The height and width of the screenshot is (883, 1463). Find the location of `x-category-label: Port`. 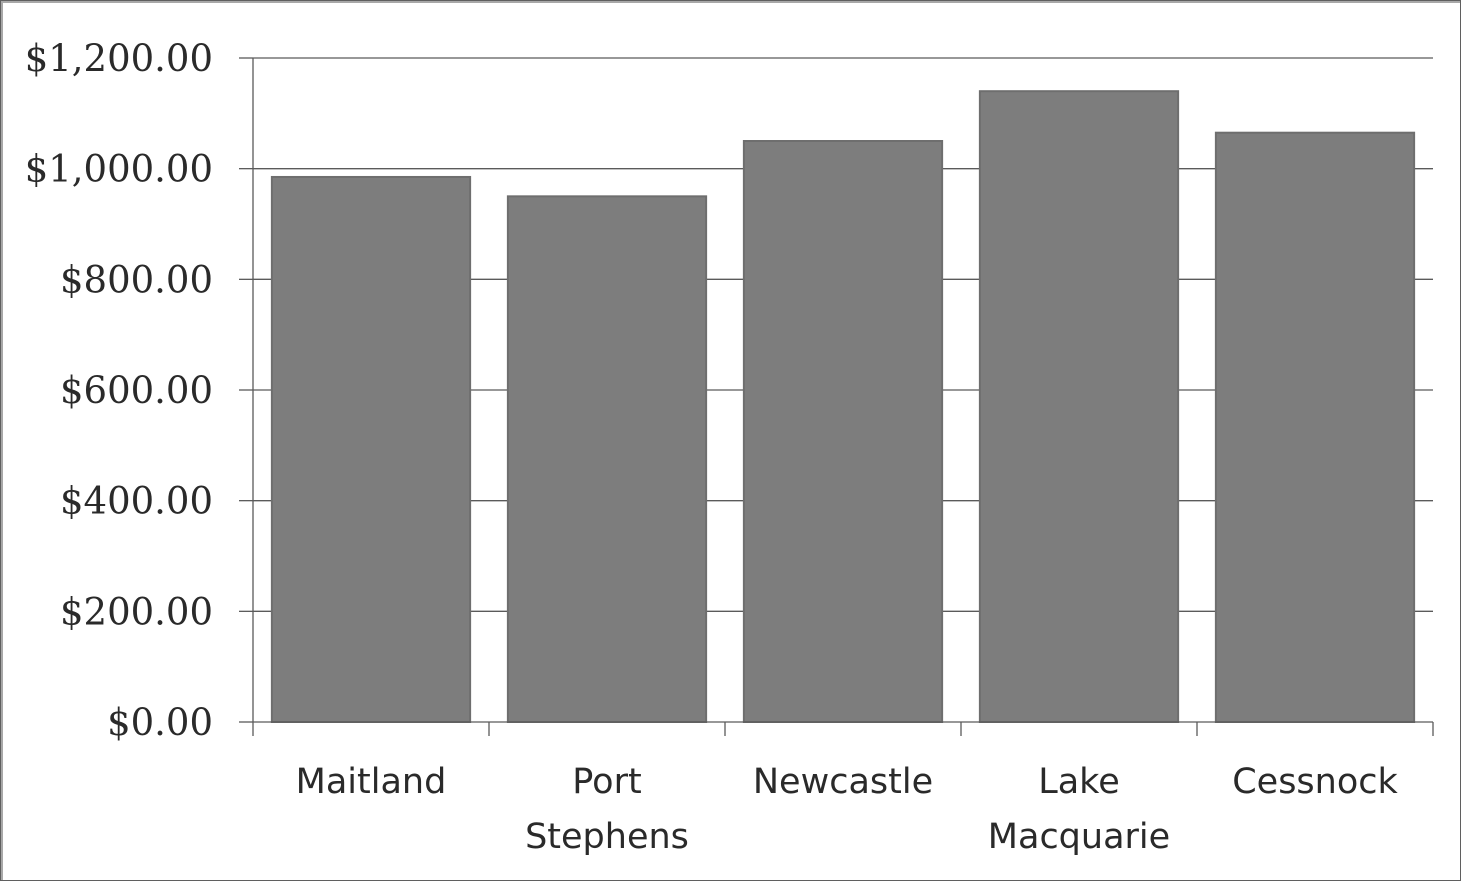

x-category-label: Port is located at coordinates (606, 782).